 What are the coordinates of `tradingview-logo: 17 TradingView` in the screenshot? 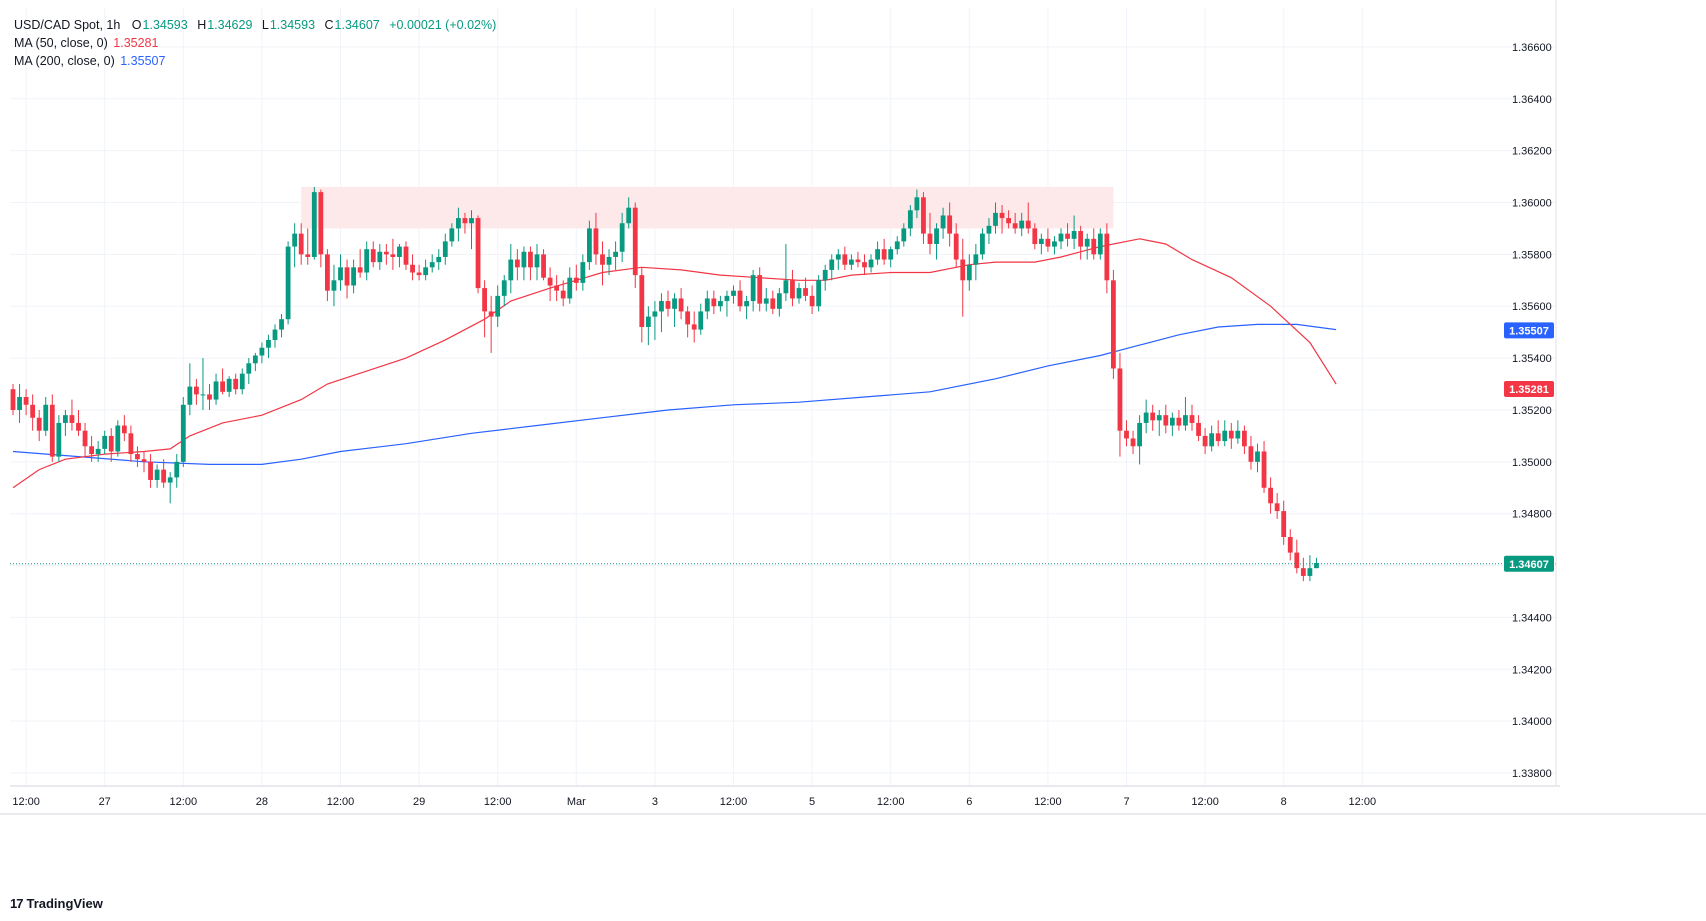 It's located at (56, 903).